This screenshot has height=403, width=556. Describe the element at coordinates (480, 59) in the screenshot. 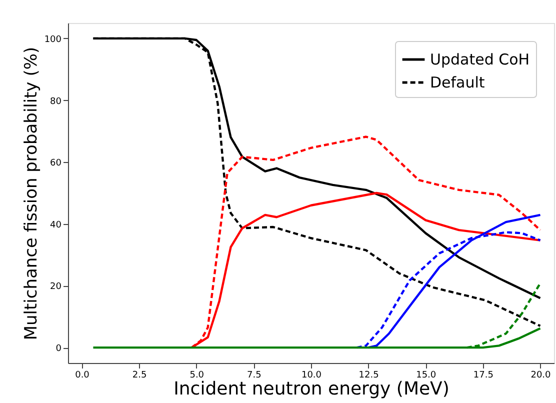

I see `legend-label: Updated CoH` at that location.